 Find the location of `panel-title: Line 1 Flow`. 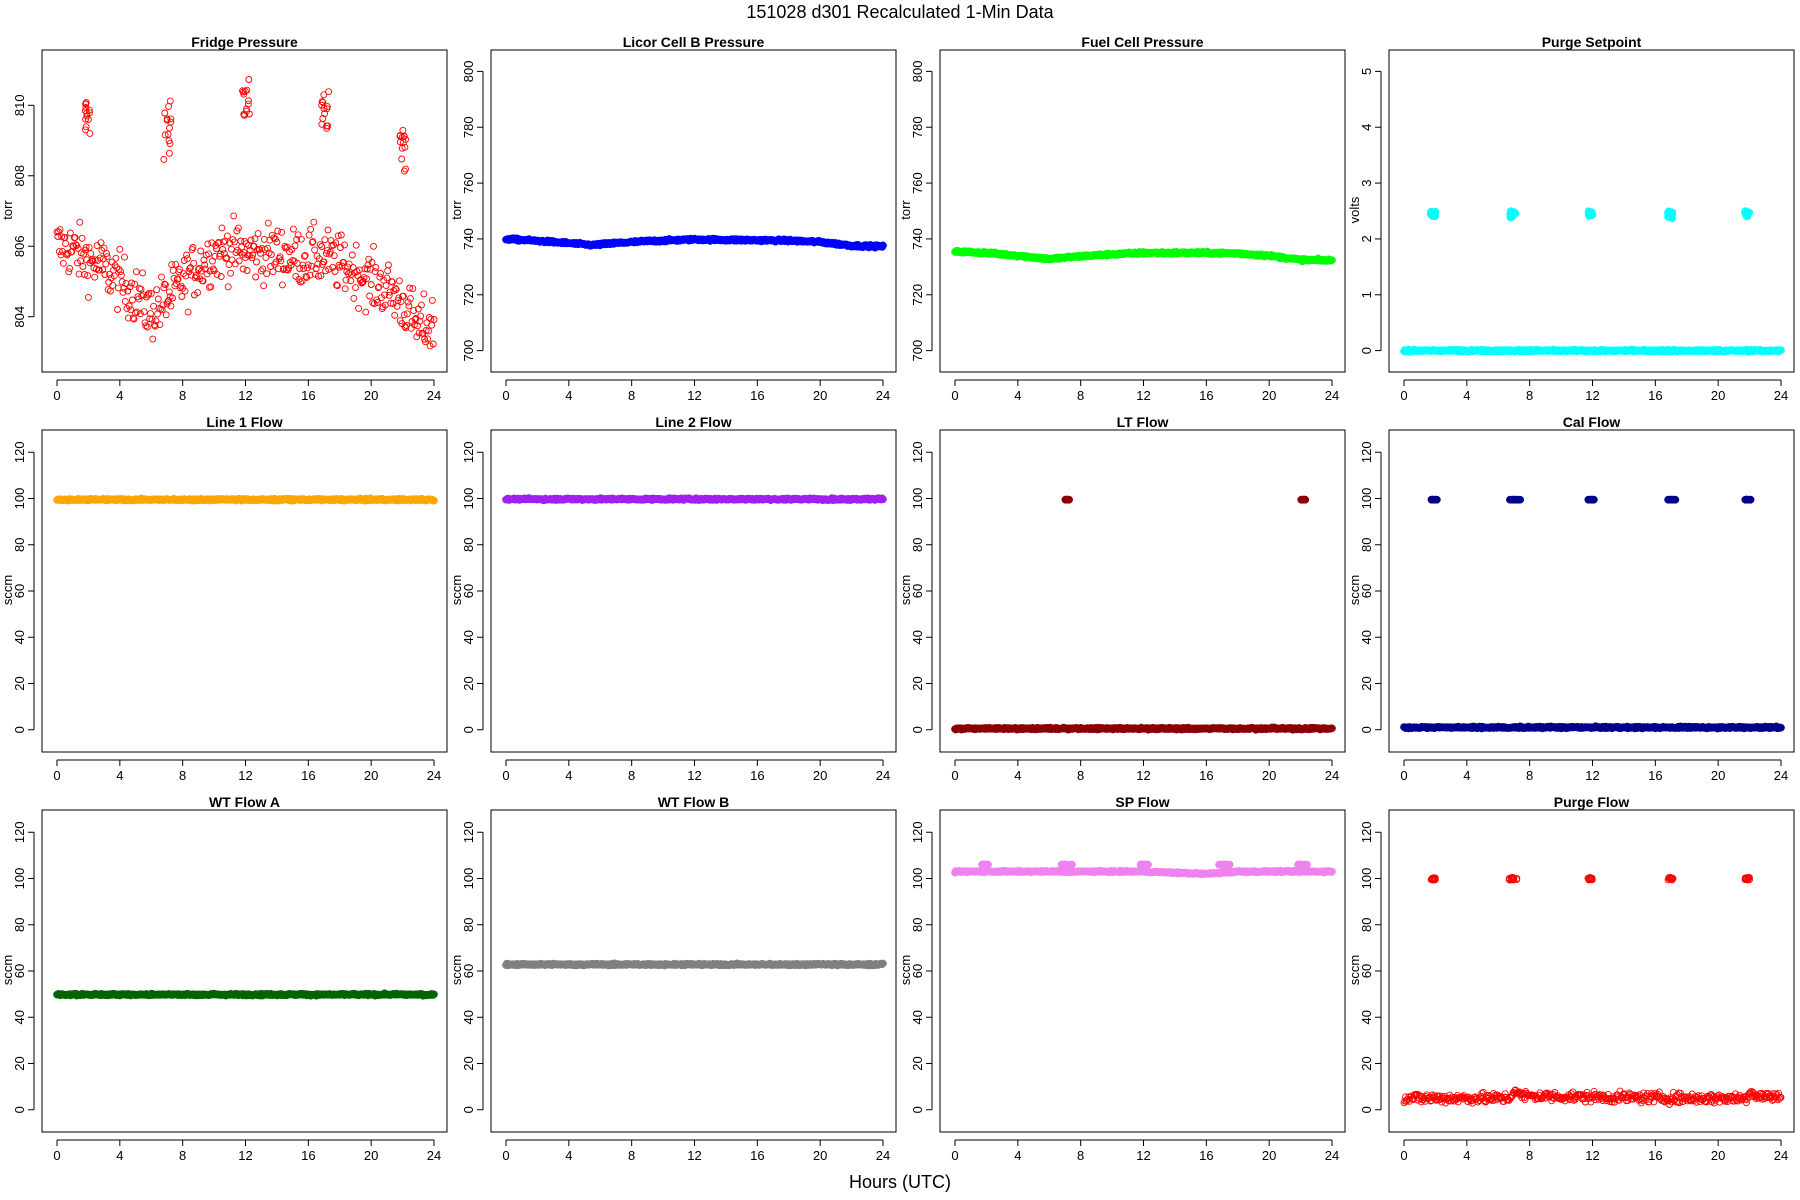

panel-title: Line 1 Flow is located at coordinates (244, 422).